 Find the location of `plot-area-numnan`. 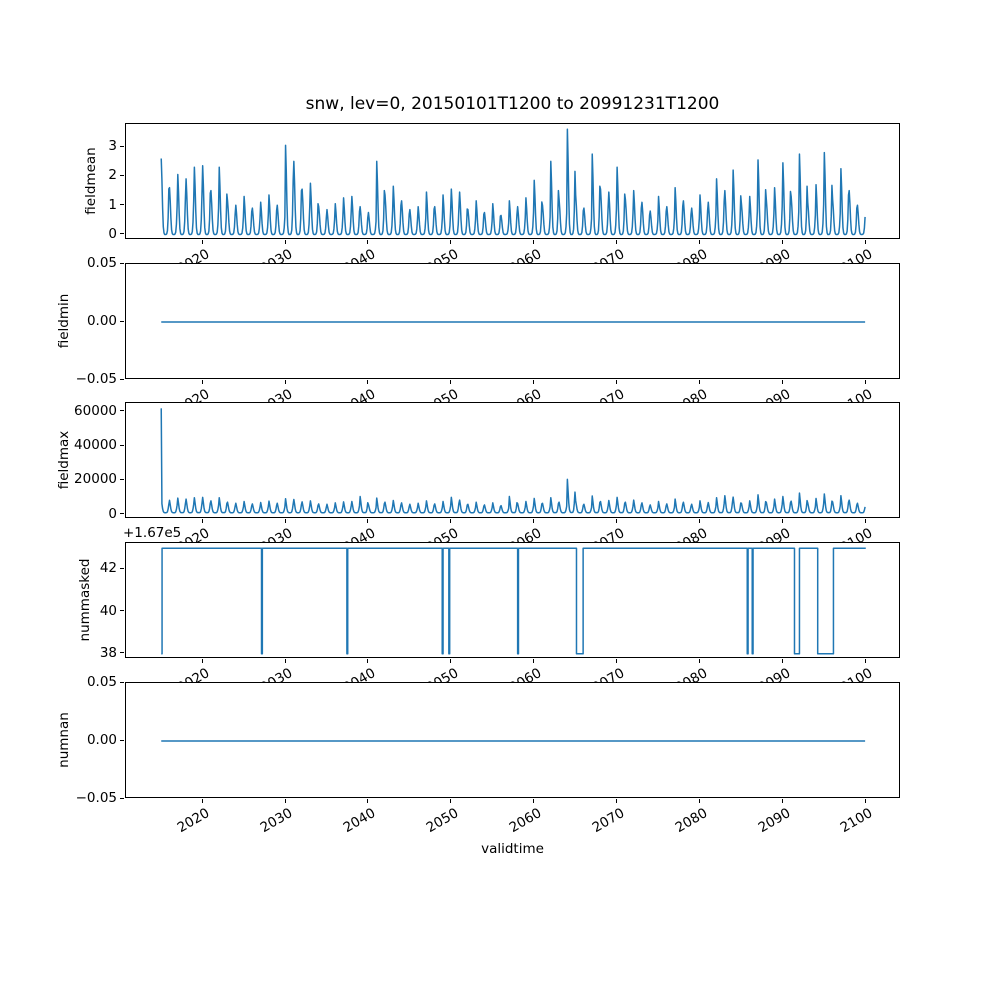

plot-area-numnan is located at coordinates (512, 740).